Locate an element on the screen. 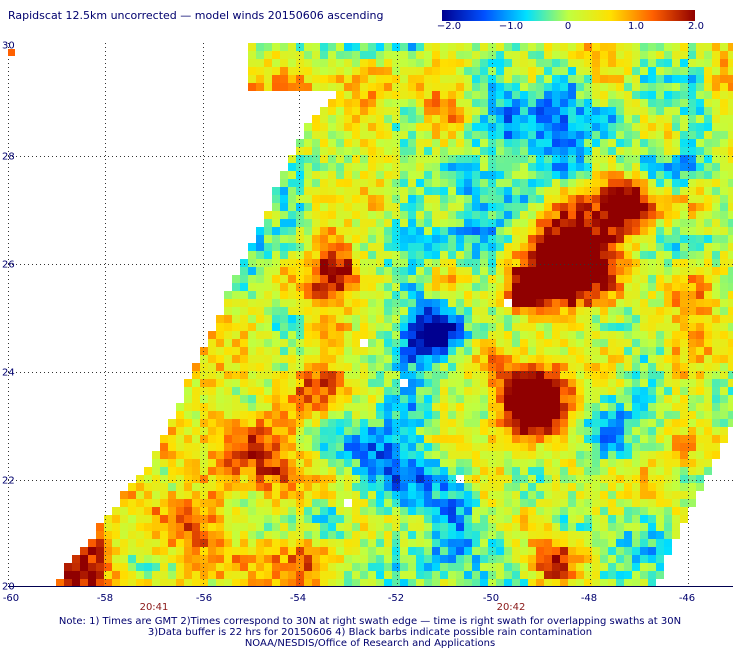 The width and height of the screenshot is (740, 650). x-tick-label: -52 is located at coordinates (396, 598).